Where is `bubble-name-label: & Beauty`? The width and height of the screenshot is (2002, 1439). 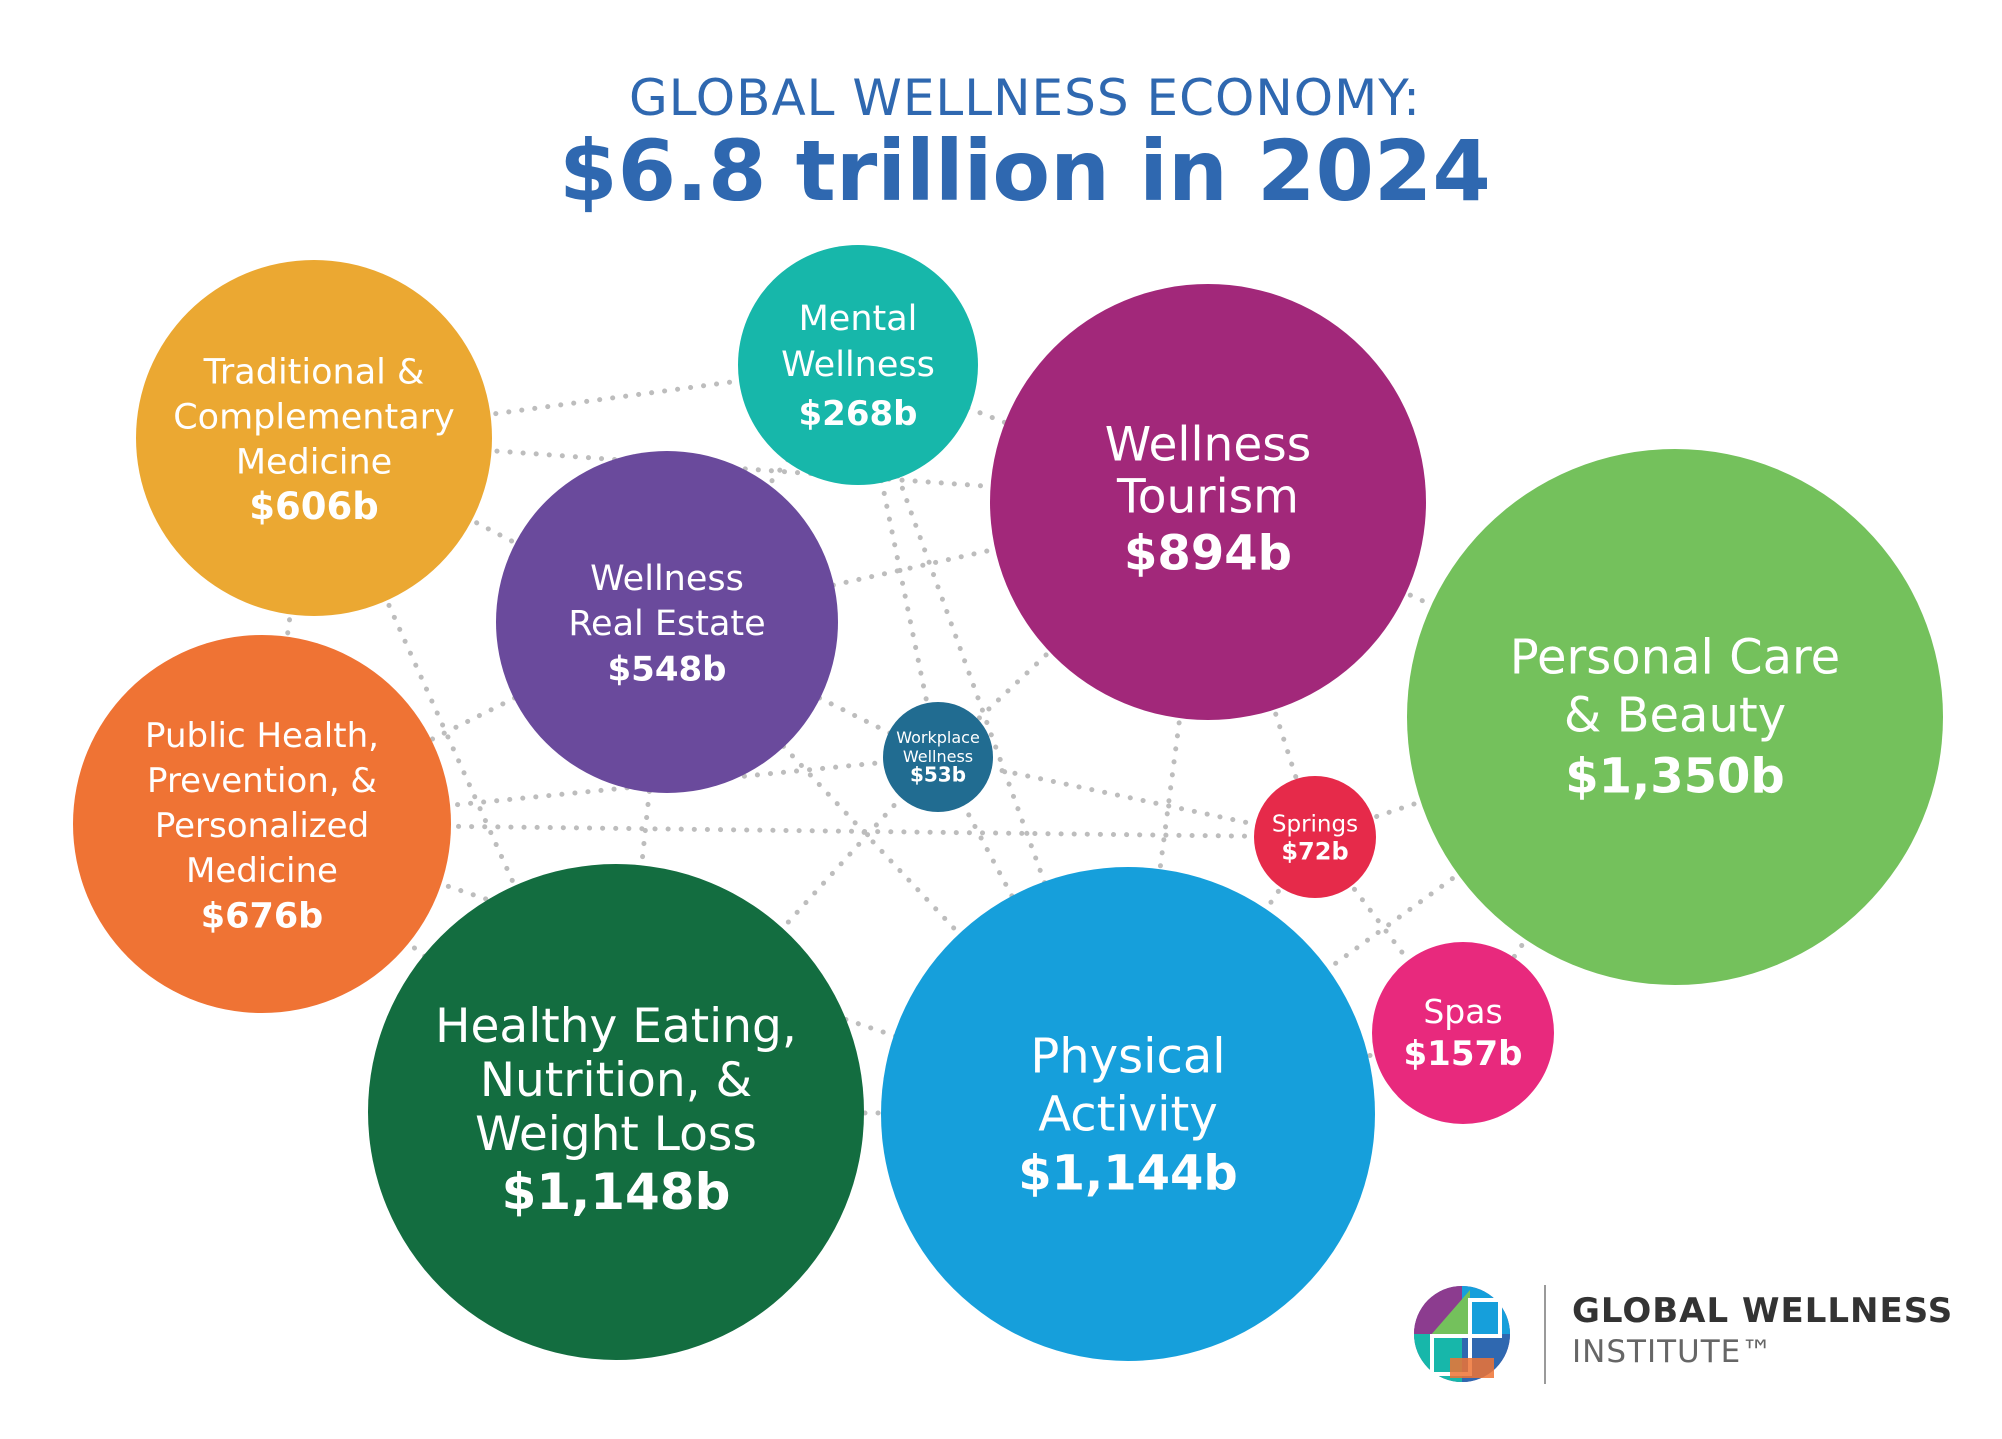
bubble-name-label: & Beauty is located at coordinates (1675, 715).